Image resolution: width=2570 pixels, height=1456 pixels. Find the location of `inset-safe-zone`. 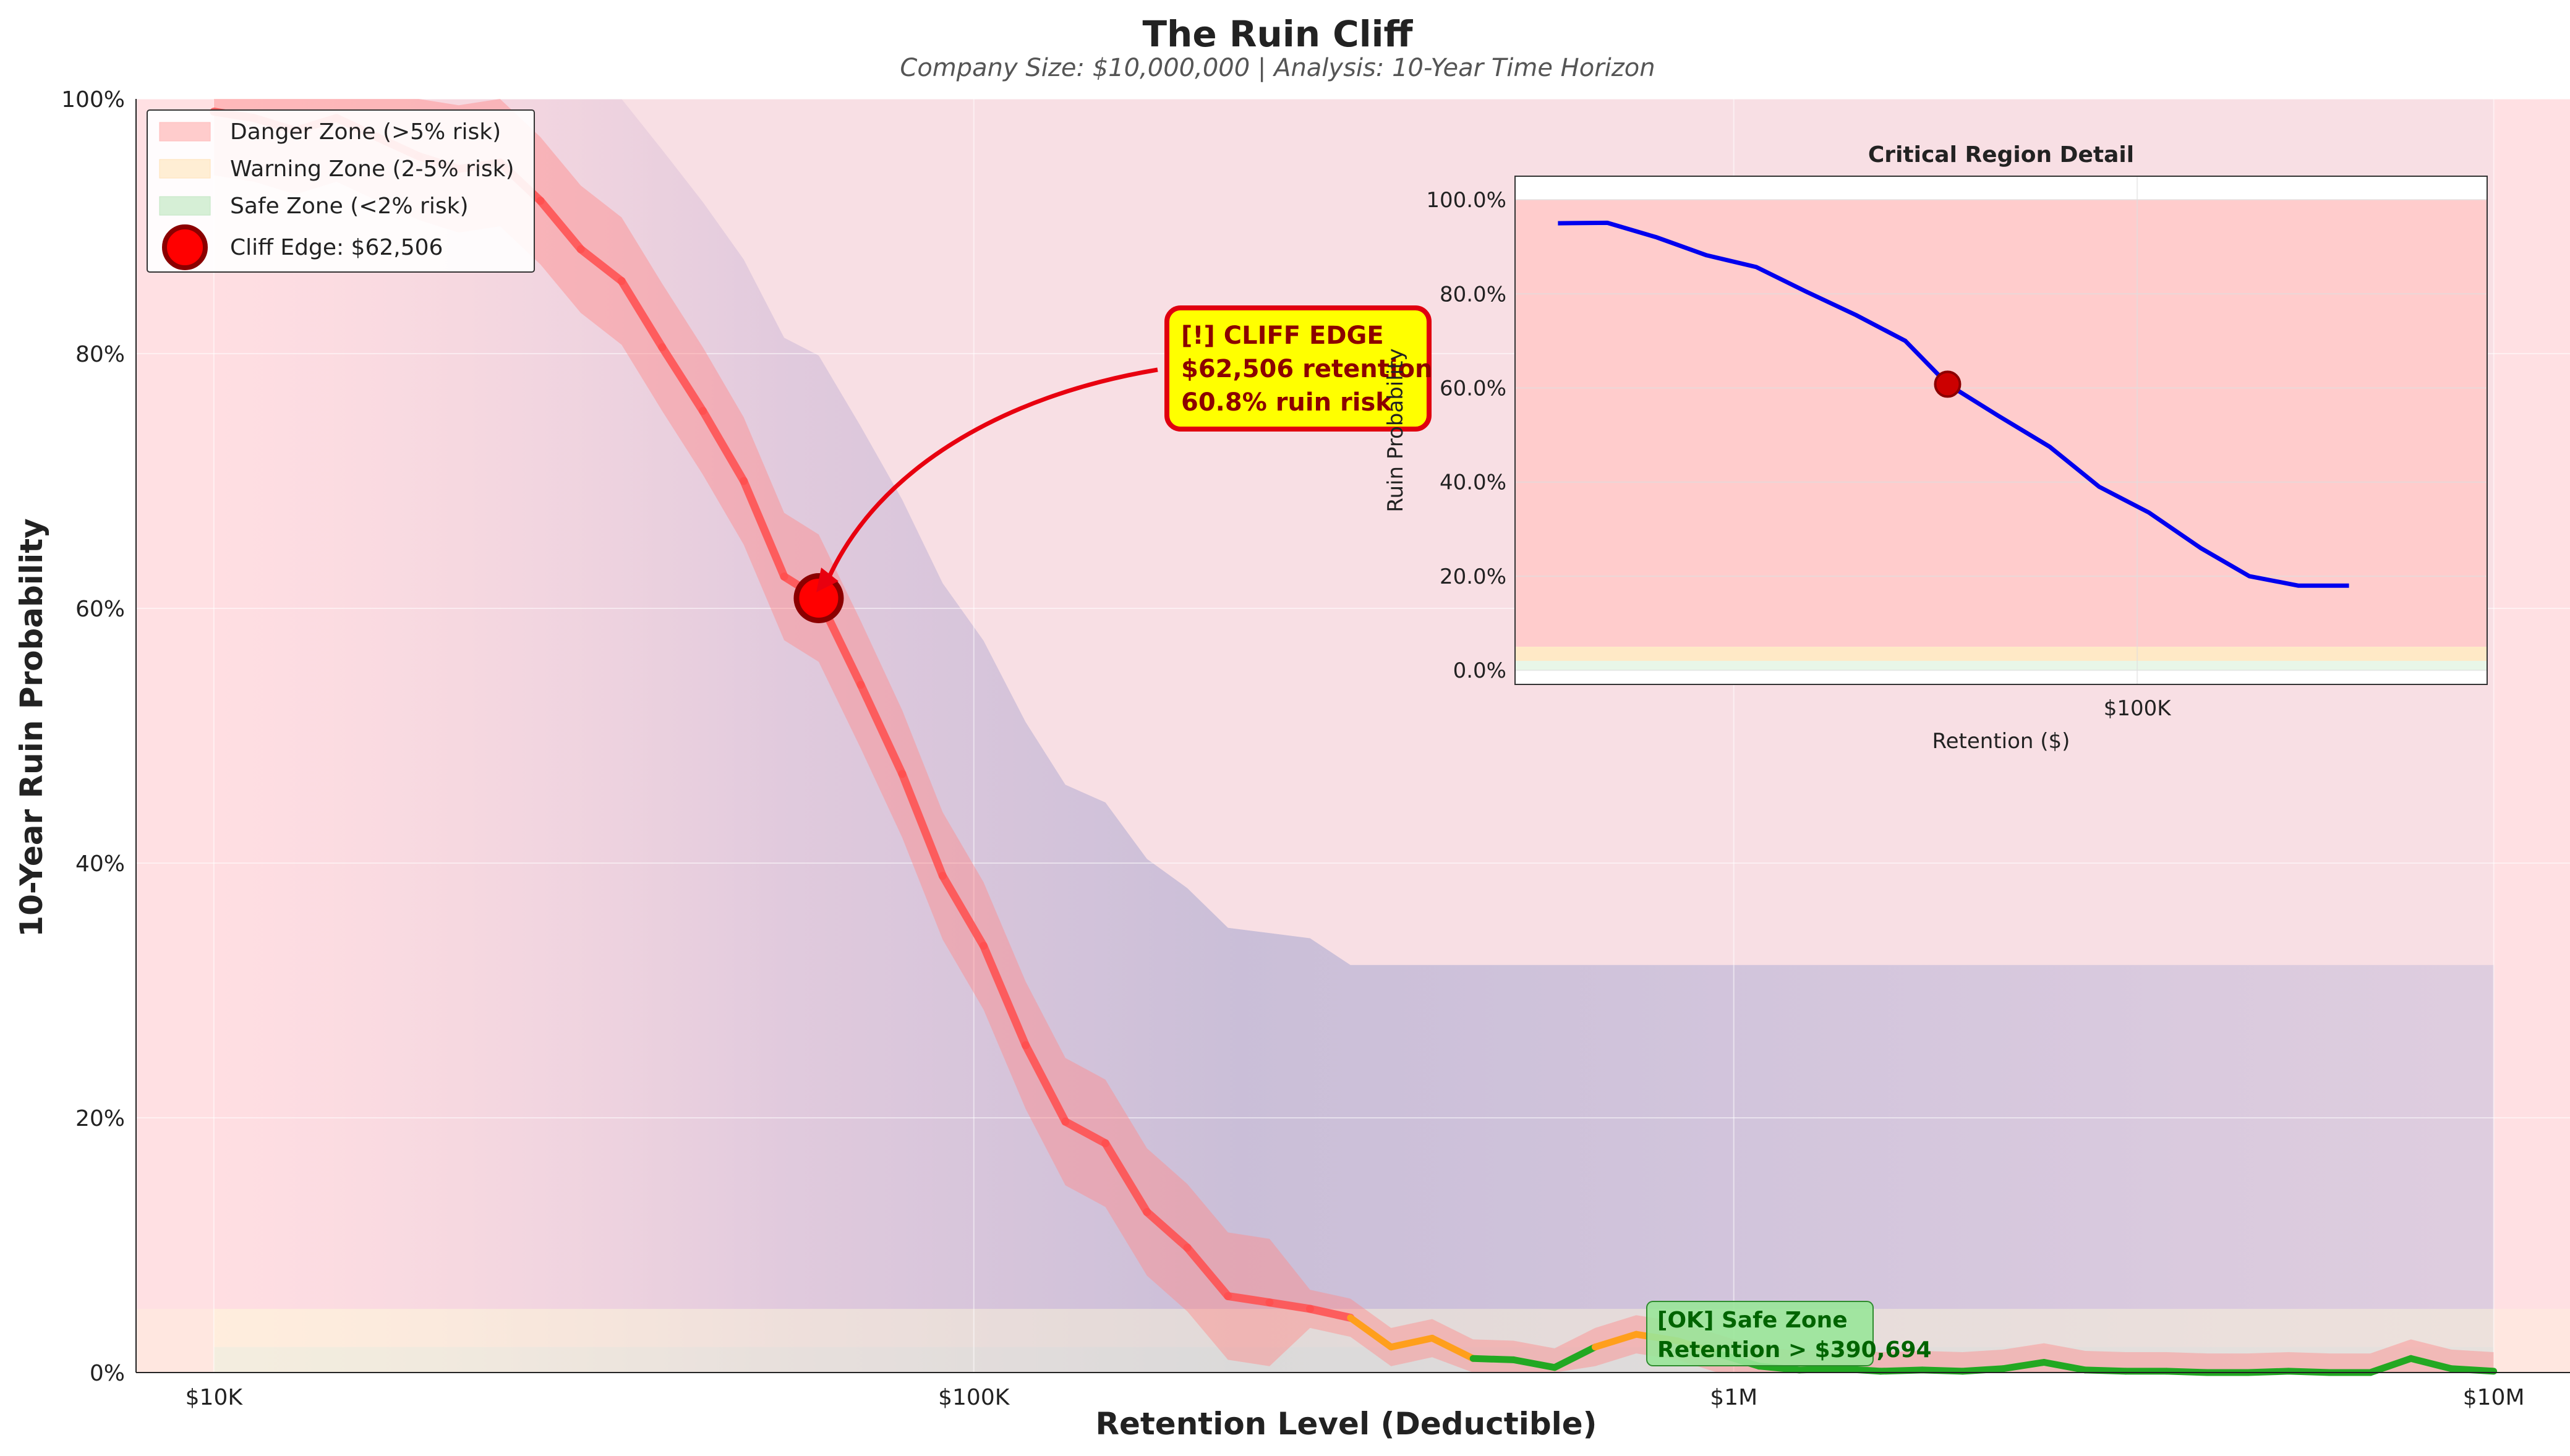

inset-safe-zone is located at coordinates (2001, 665).